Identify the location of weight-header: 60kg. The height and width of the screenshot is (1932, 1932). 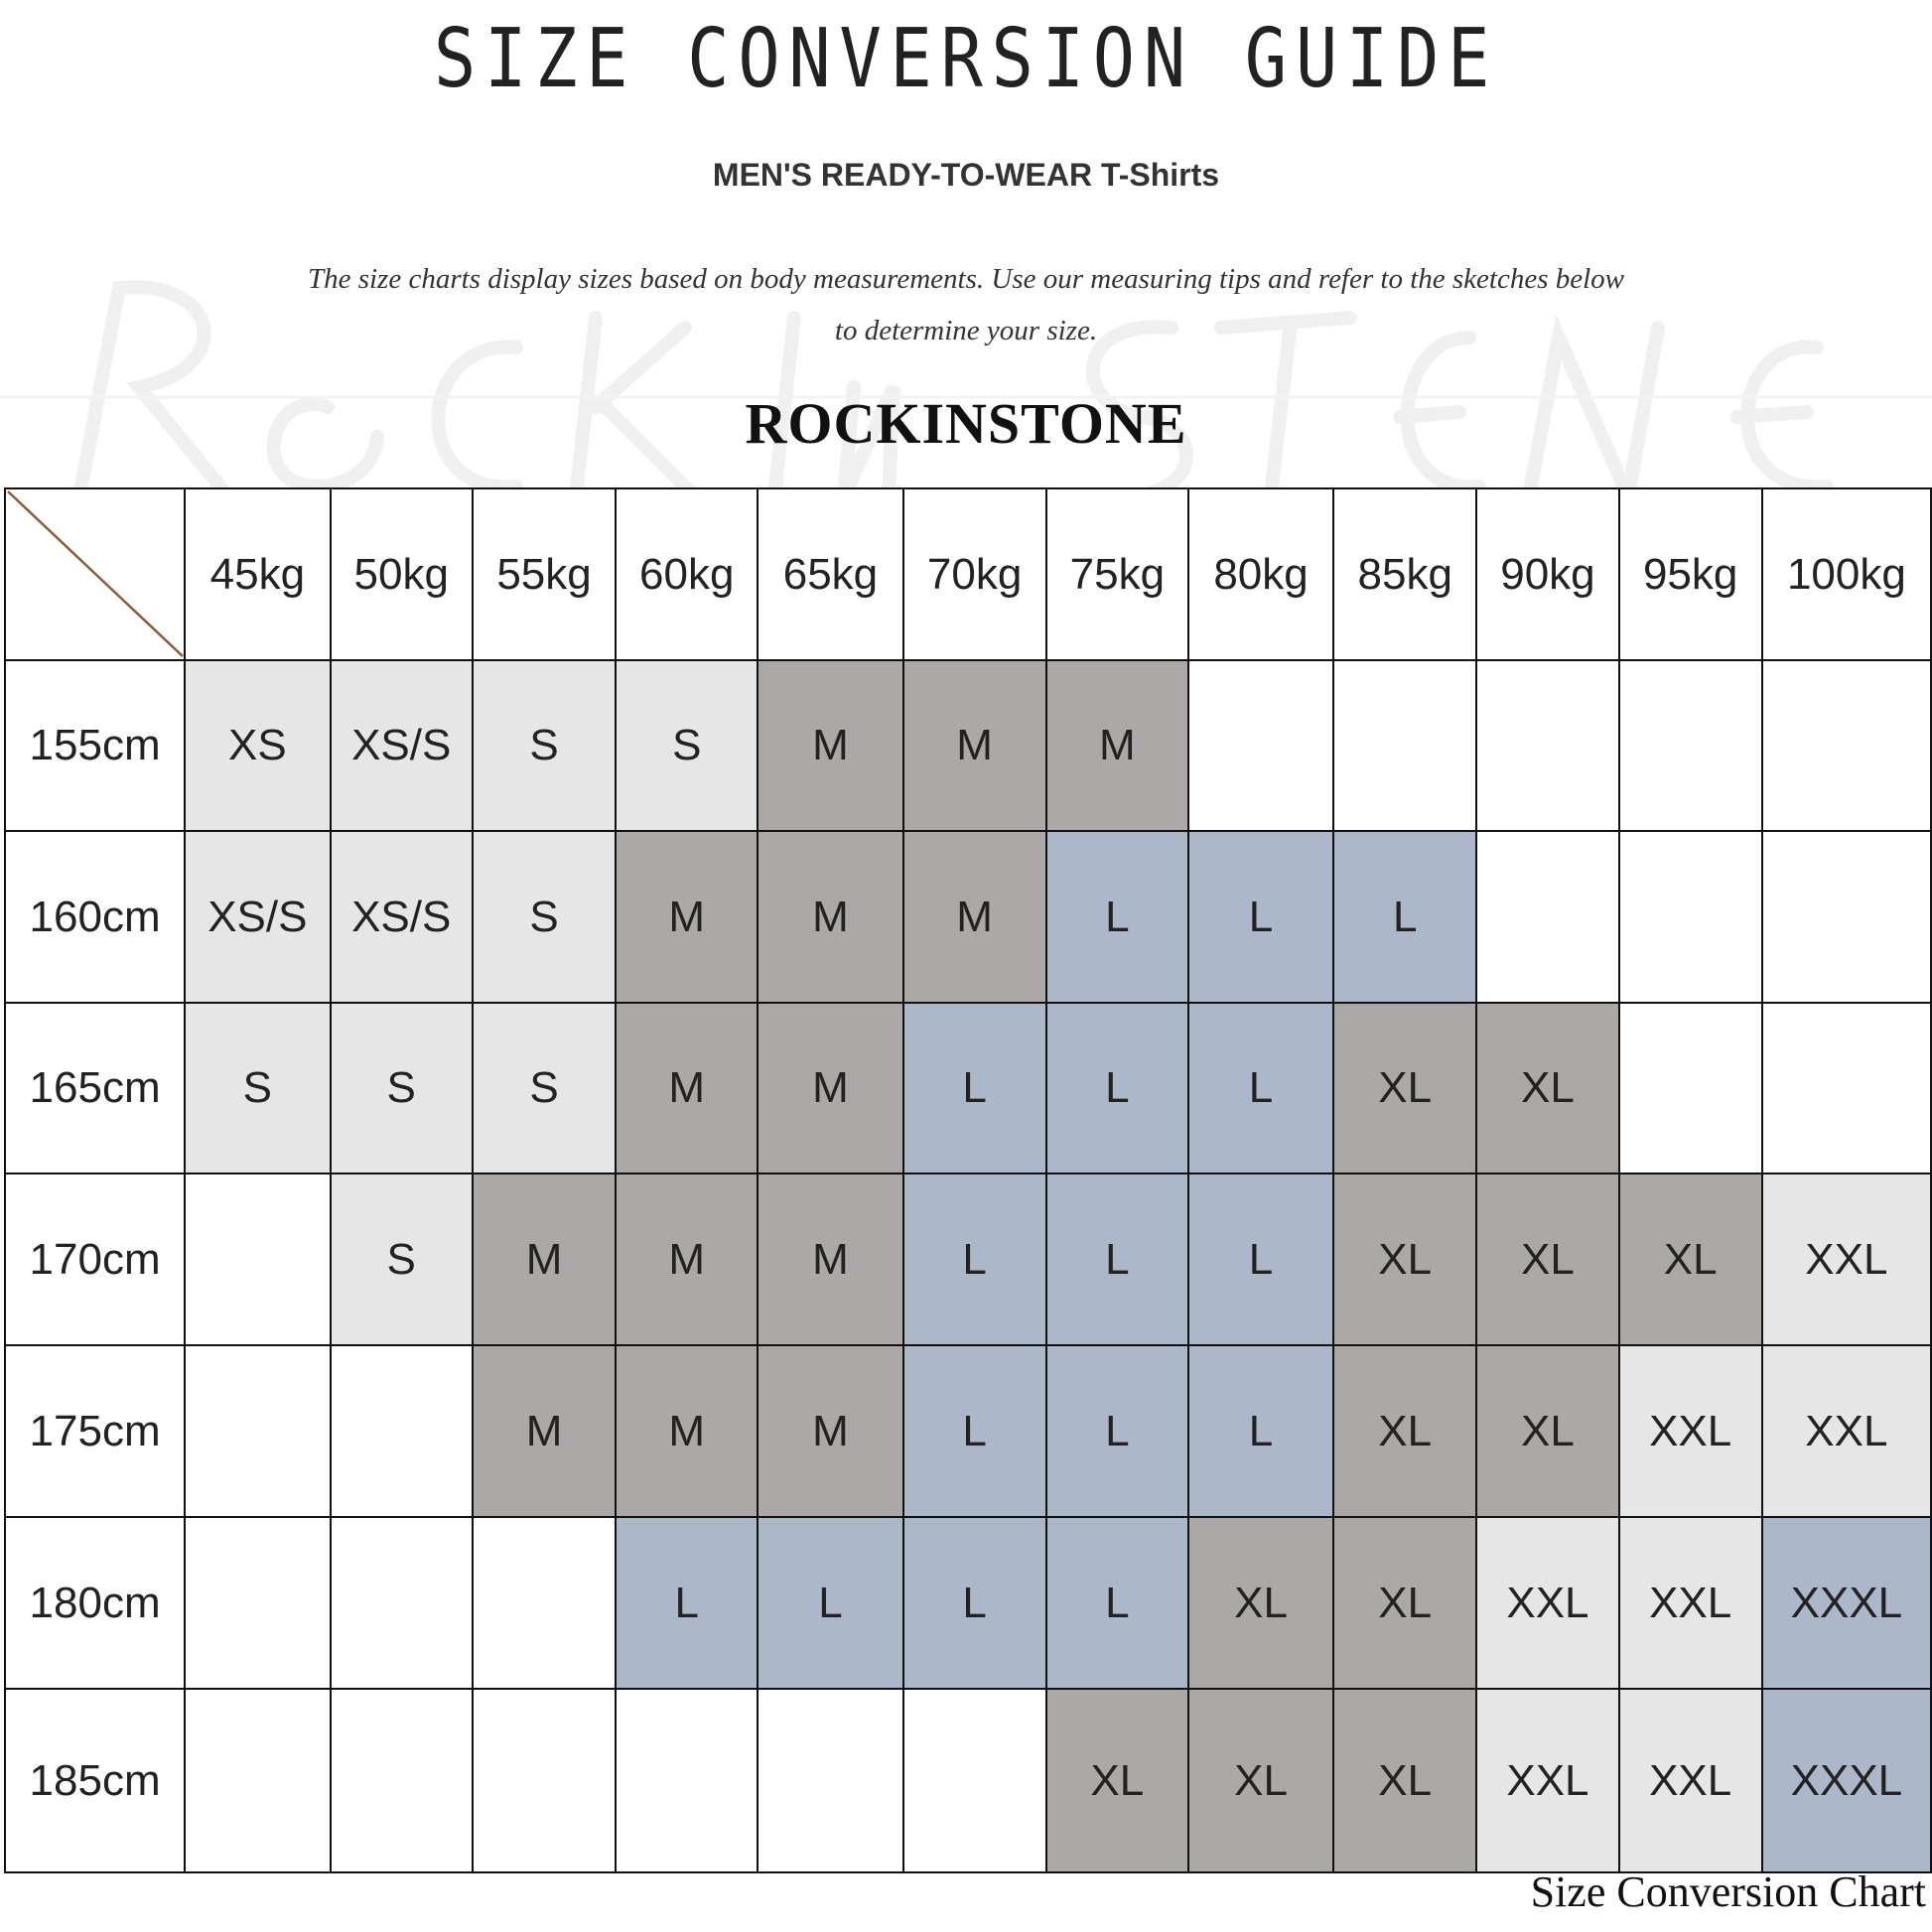
(687, 574).